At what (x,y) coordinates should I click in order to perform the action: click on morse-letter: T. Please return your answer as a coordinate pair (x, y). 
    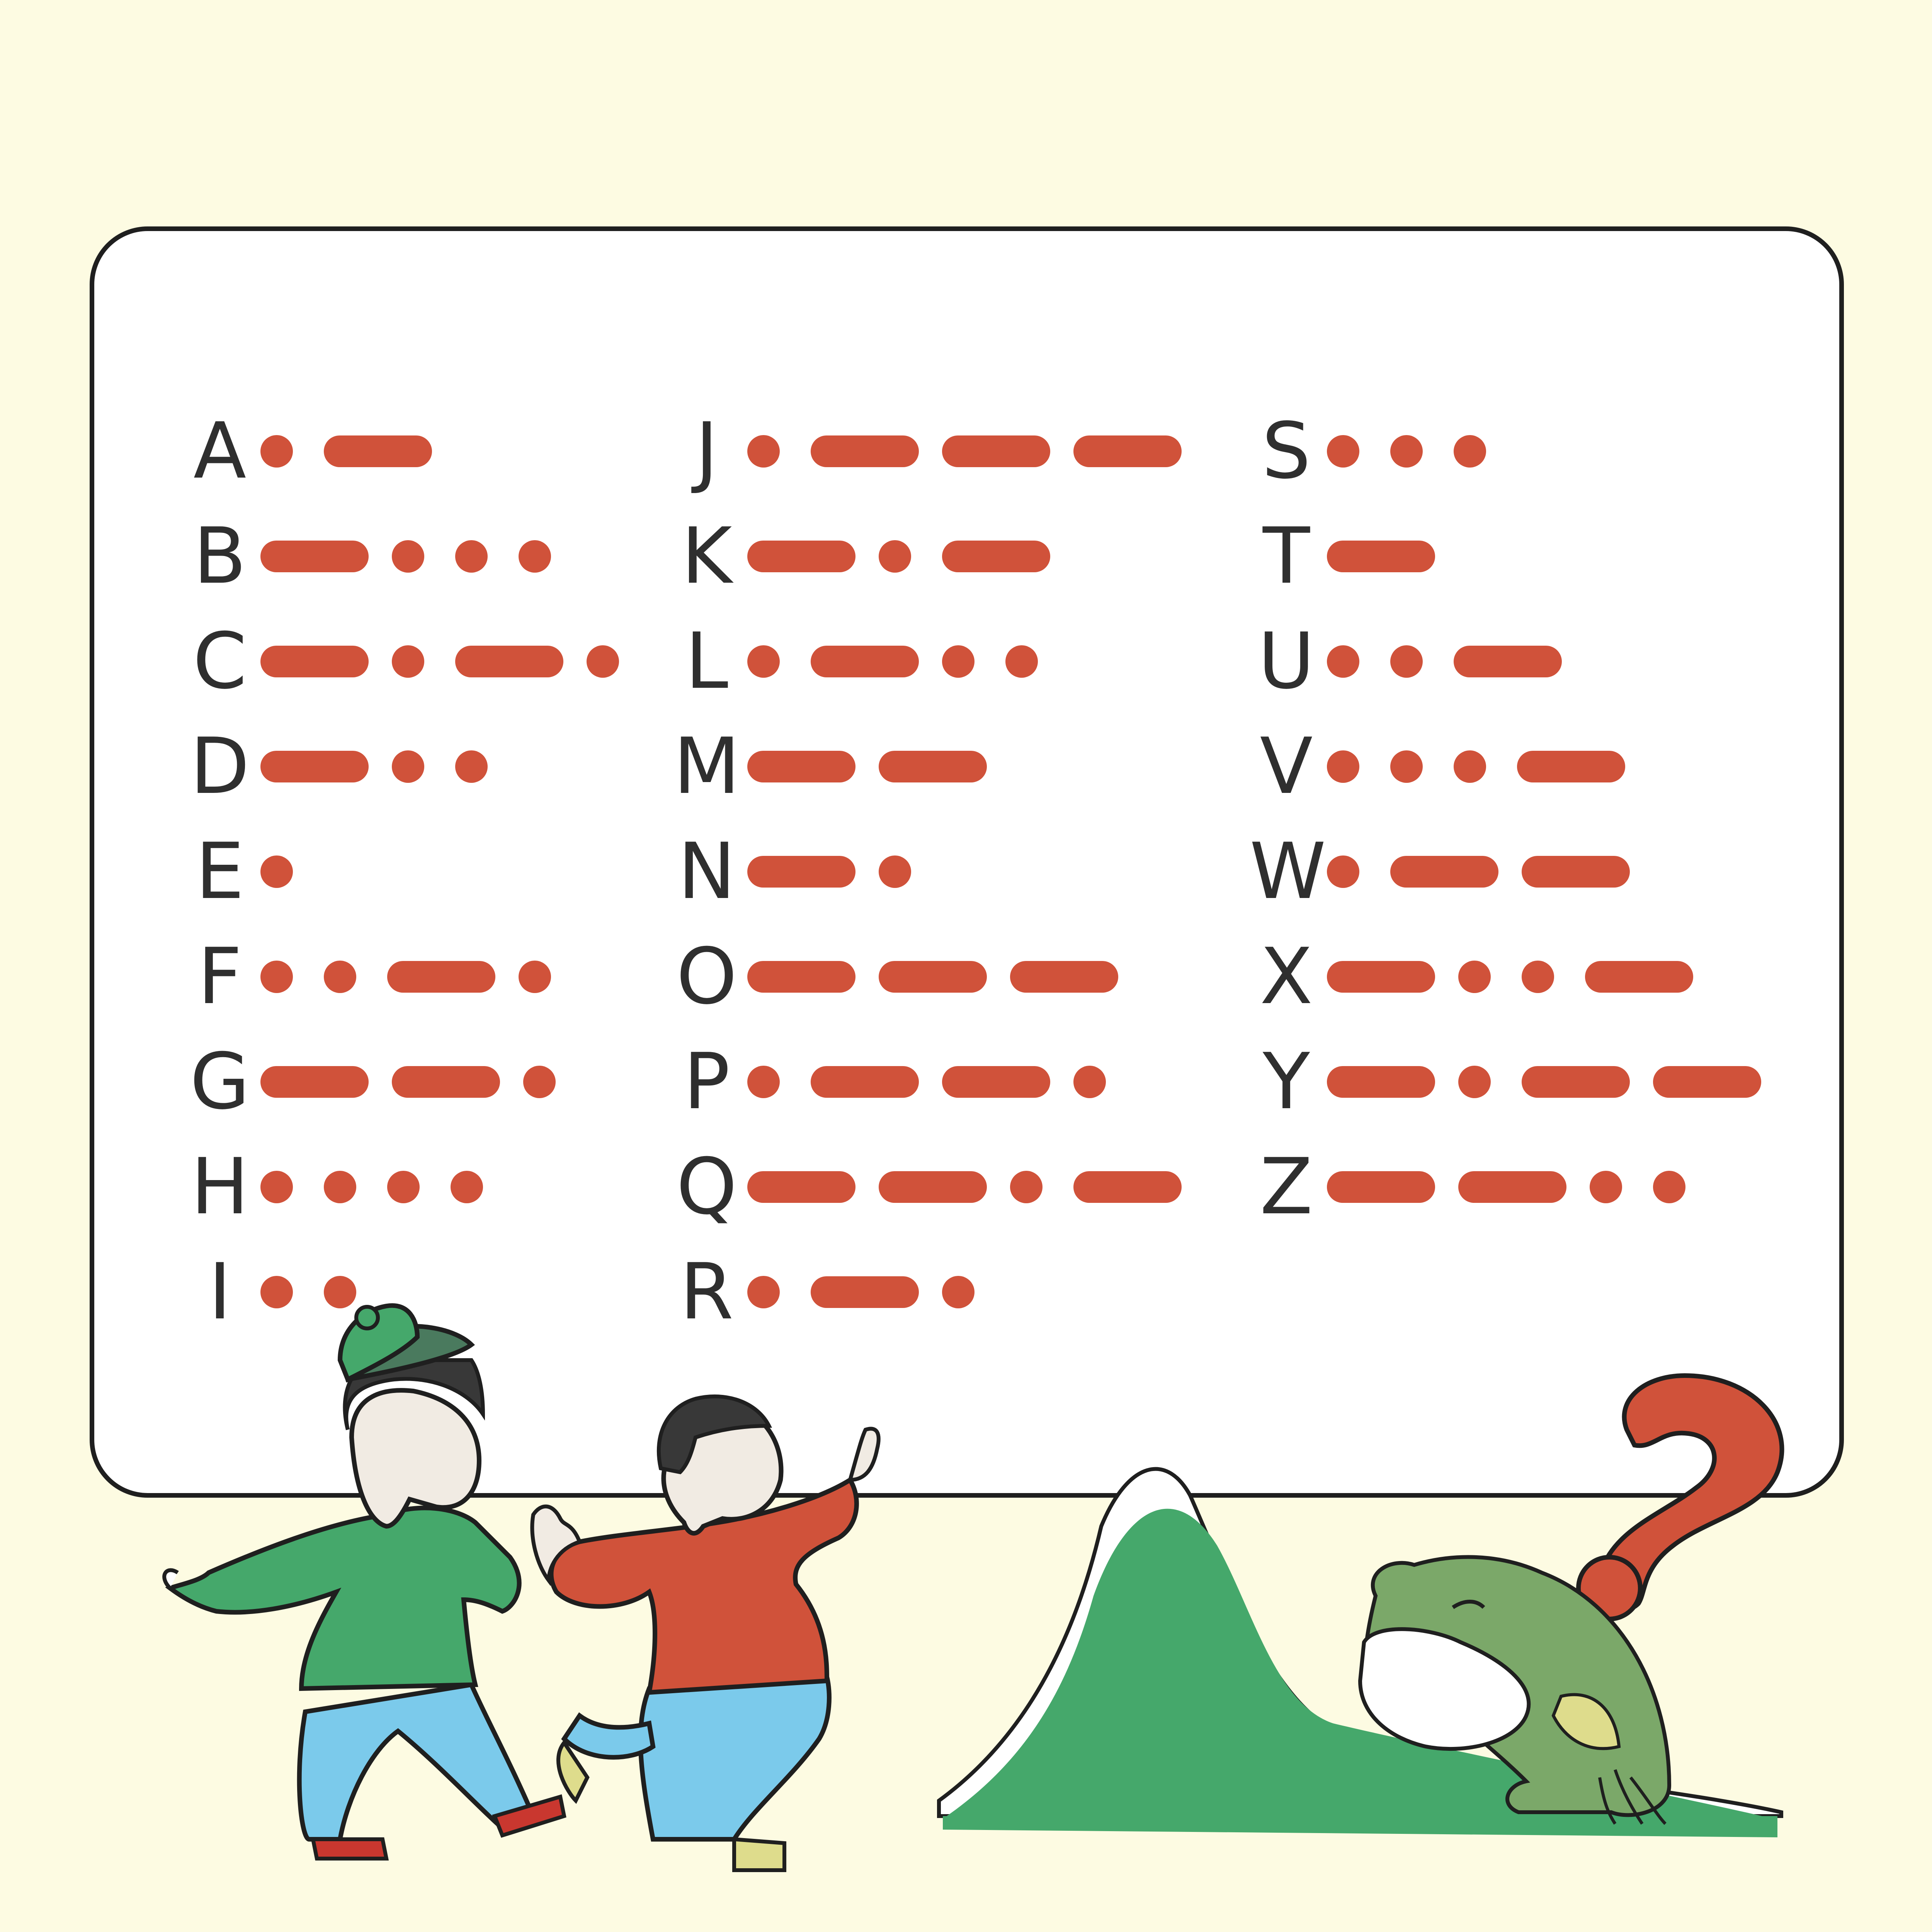
    Looking at the image, I should click on (1286, 556).